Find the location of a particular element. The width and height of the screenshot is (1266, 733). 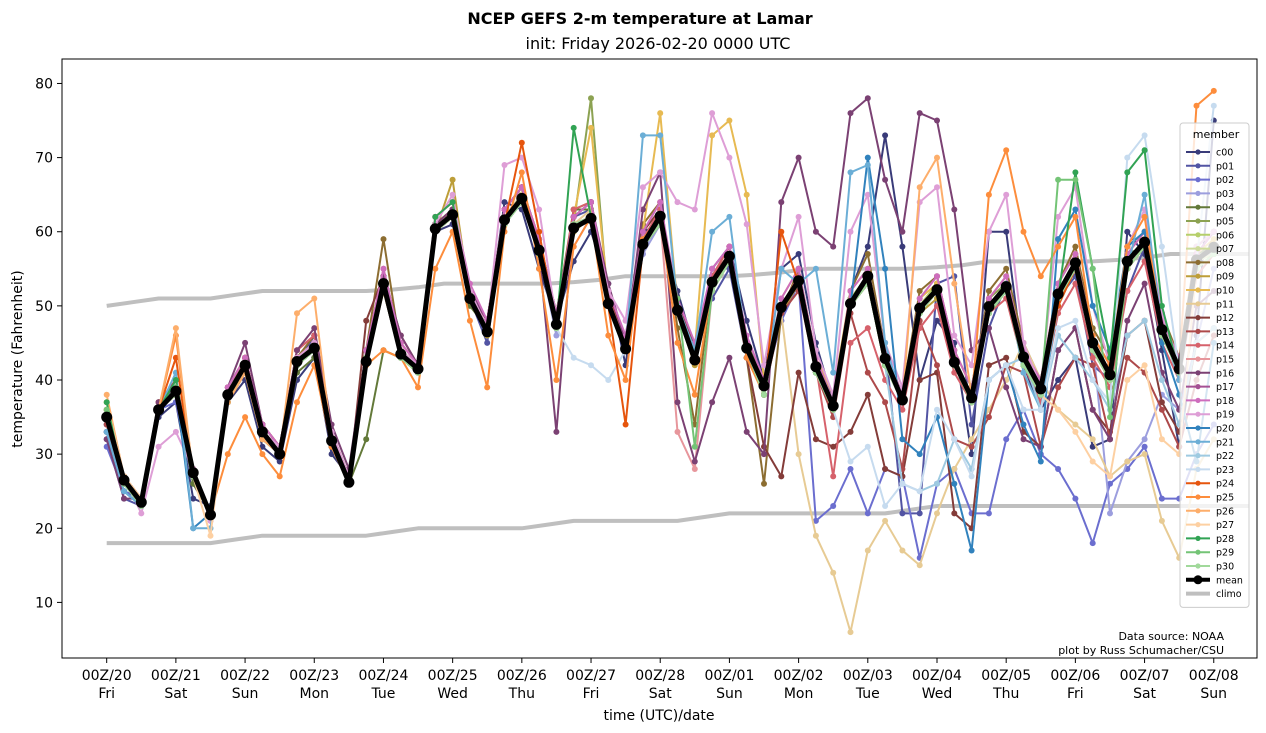

y-tick-label: 80 is located at coordinates (44, 84).